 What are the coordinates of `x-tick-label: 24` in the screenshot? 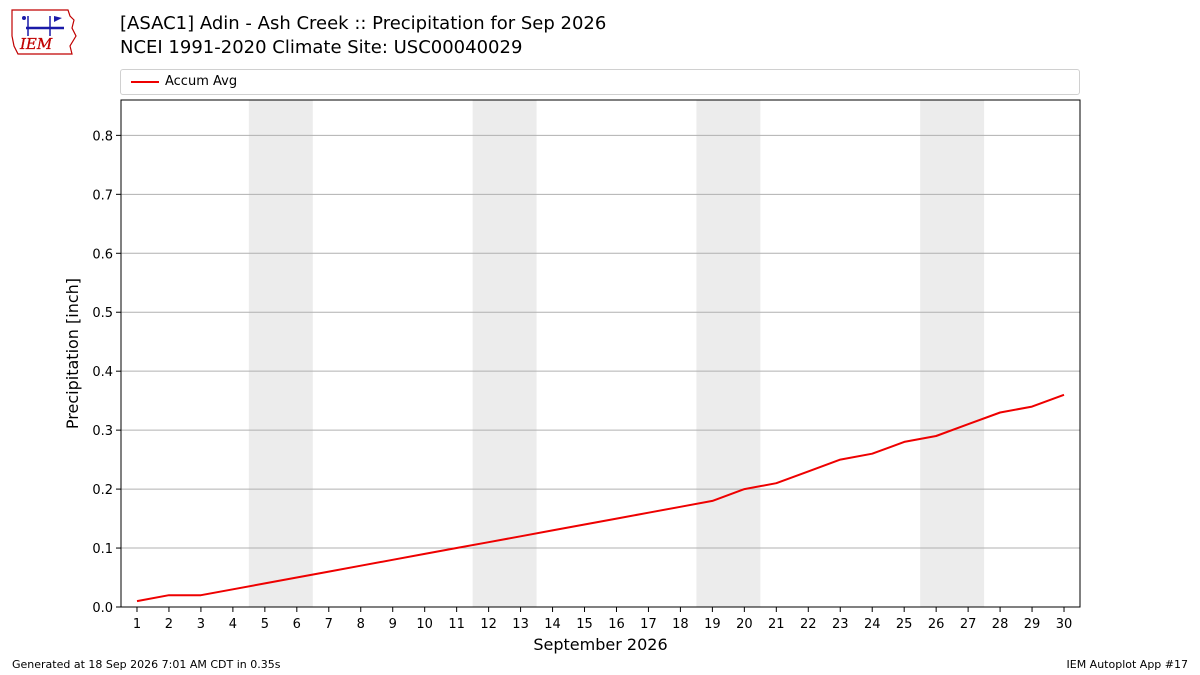 It's located at (872, 624).